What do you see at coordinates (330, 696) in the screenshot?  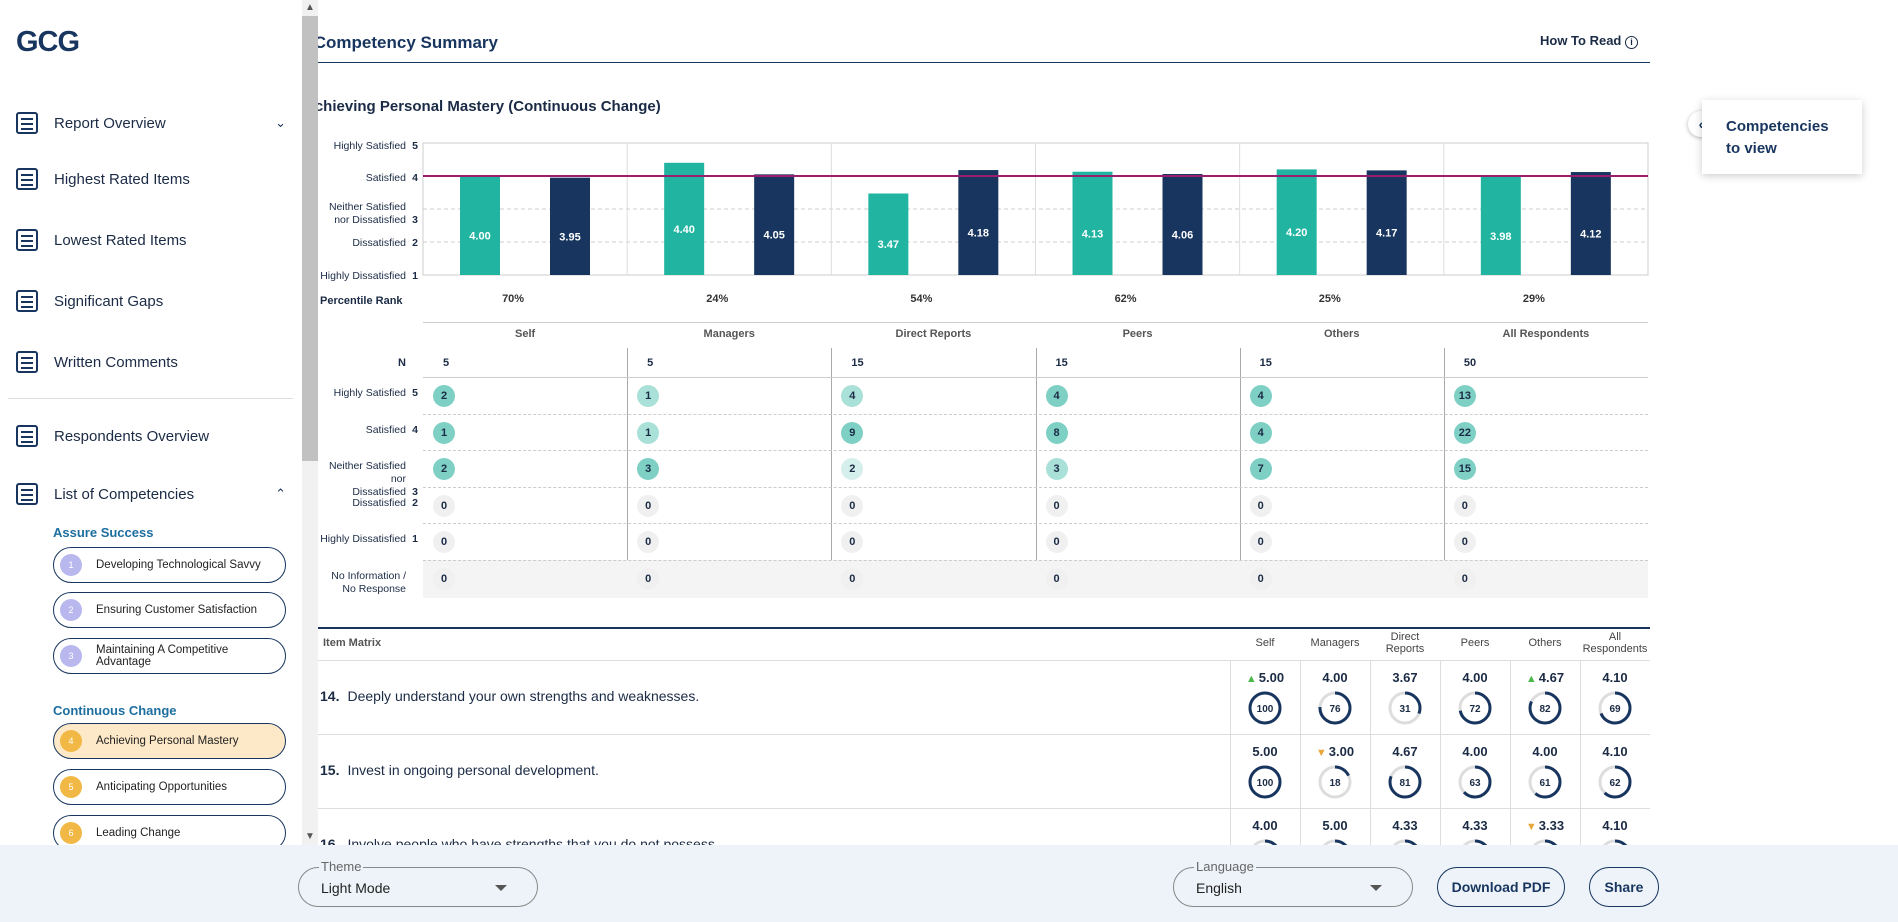 I see `item-number: 14.` at bounding box center [330, 696].